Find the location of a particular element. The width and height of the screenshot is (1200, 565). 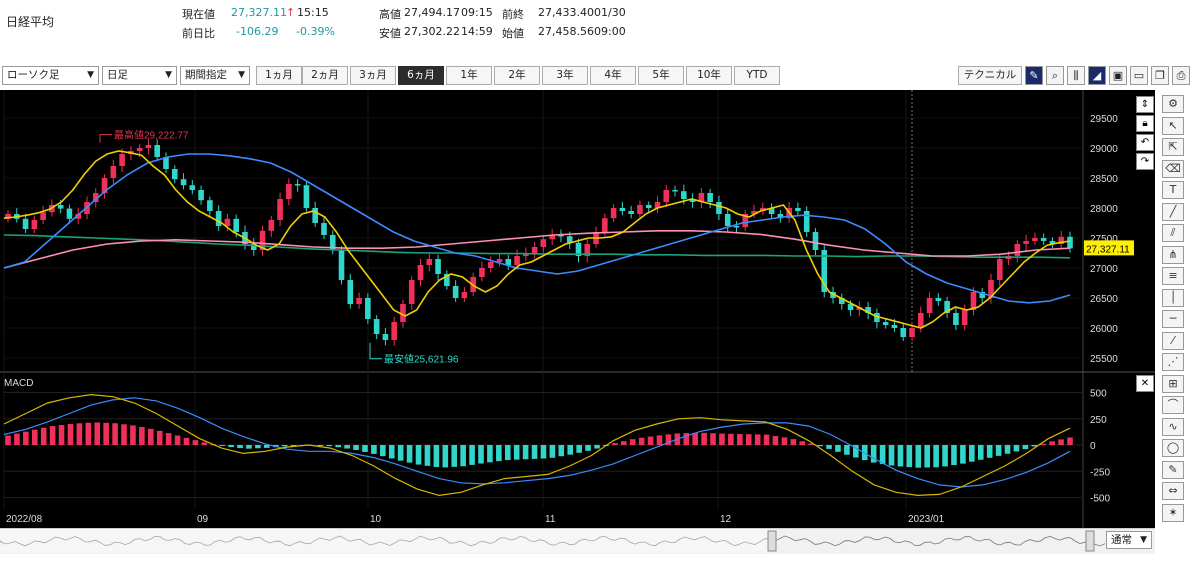

zoom-icon: ⌕ is located at coordinates (1055, 75).